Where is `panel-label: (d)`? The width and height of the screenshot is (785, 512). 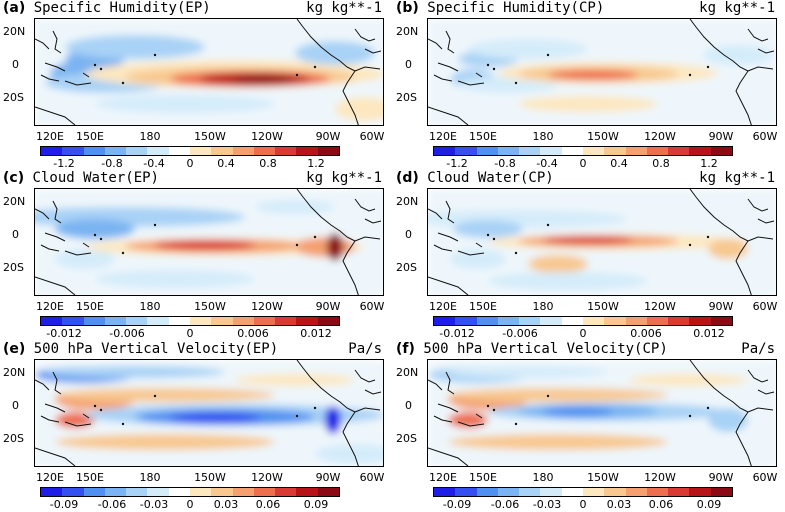
panel-label: (d) is located at coordinates (407, 178).